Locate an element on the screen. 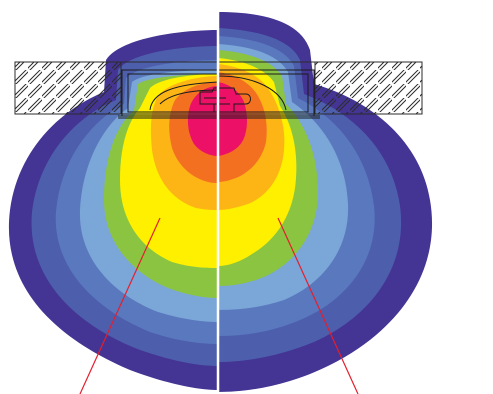 The height and width of the screenshot is (394, 493). leader-line-left is located at coordinates (120, 305).